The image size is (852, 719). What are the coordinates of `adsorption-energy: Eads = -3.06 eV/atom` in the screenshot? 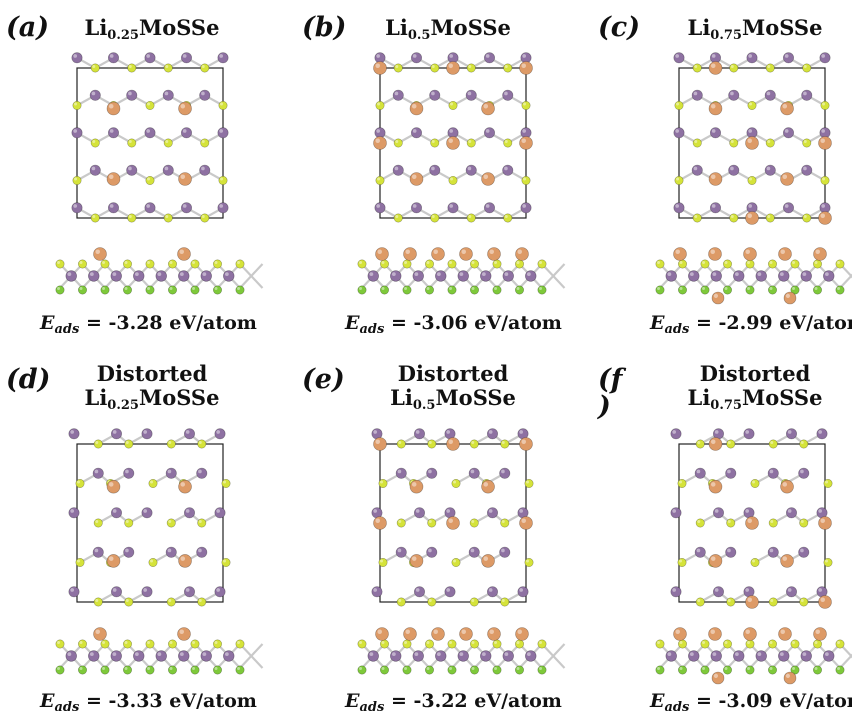 It's located at (453, 324).